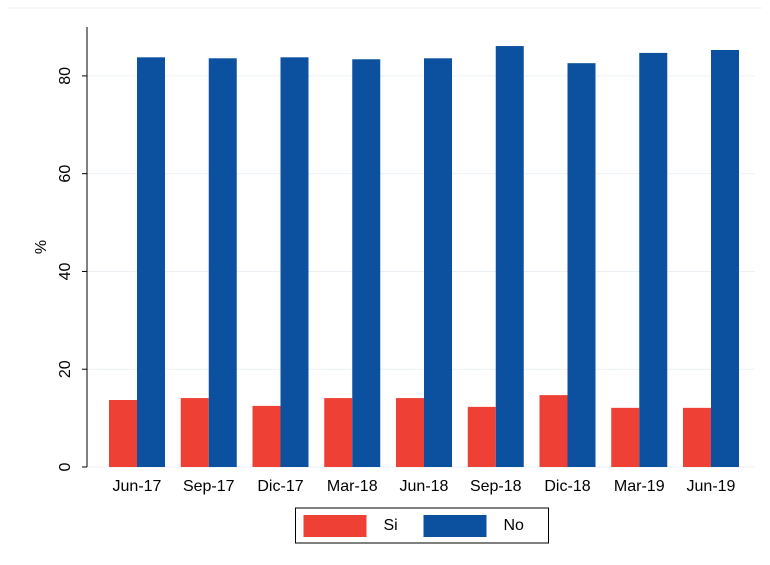  What do you see at coordinates (41, 247) in the screenshot?
I see `y-axis-label: %` at bounding box center [41, 247].